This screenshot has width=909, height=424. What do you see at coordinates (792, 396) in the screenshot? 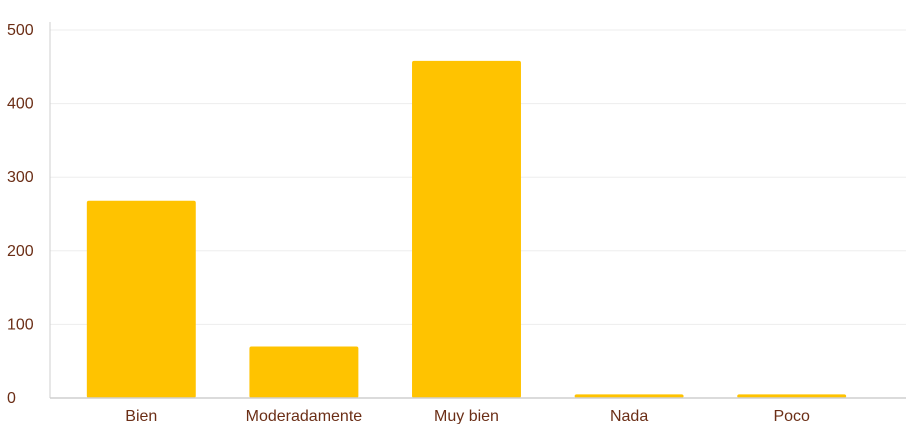
I see `bar-poco` at bounding box center [792, 396].